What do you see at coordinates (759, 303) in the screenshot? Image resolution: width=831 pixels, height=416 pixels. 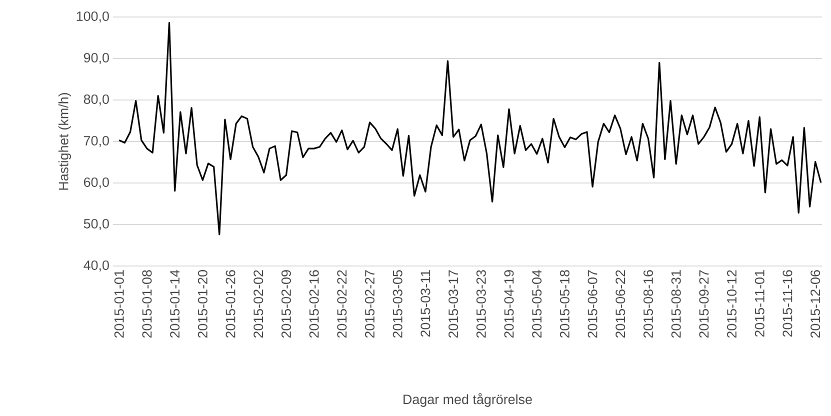 I see `x-tick-label: 2015-11-01` at bounding box center [759, 303].